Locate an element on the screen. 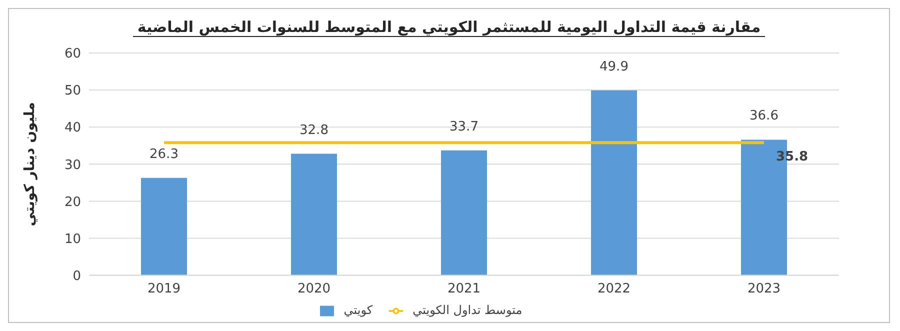  y-tick-label: 20 is located at coordinates (72, 202).